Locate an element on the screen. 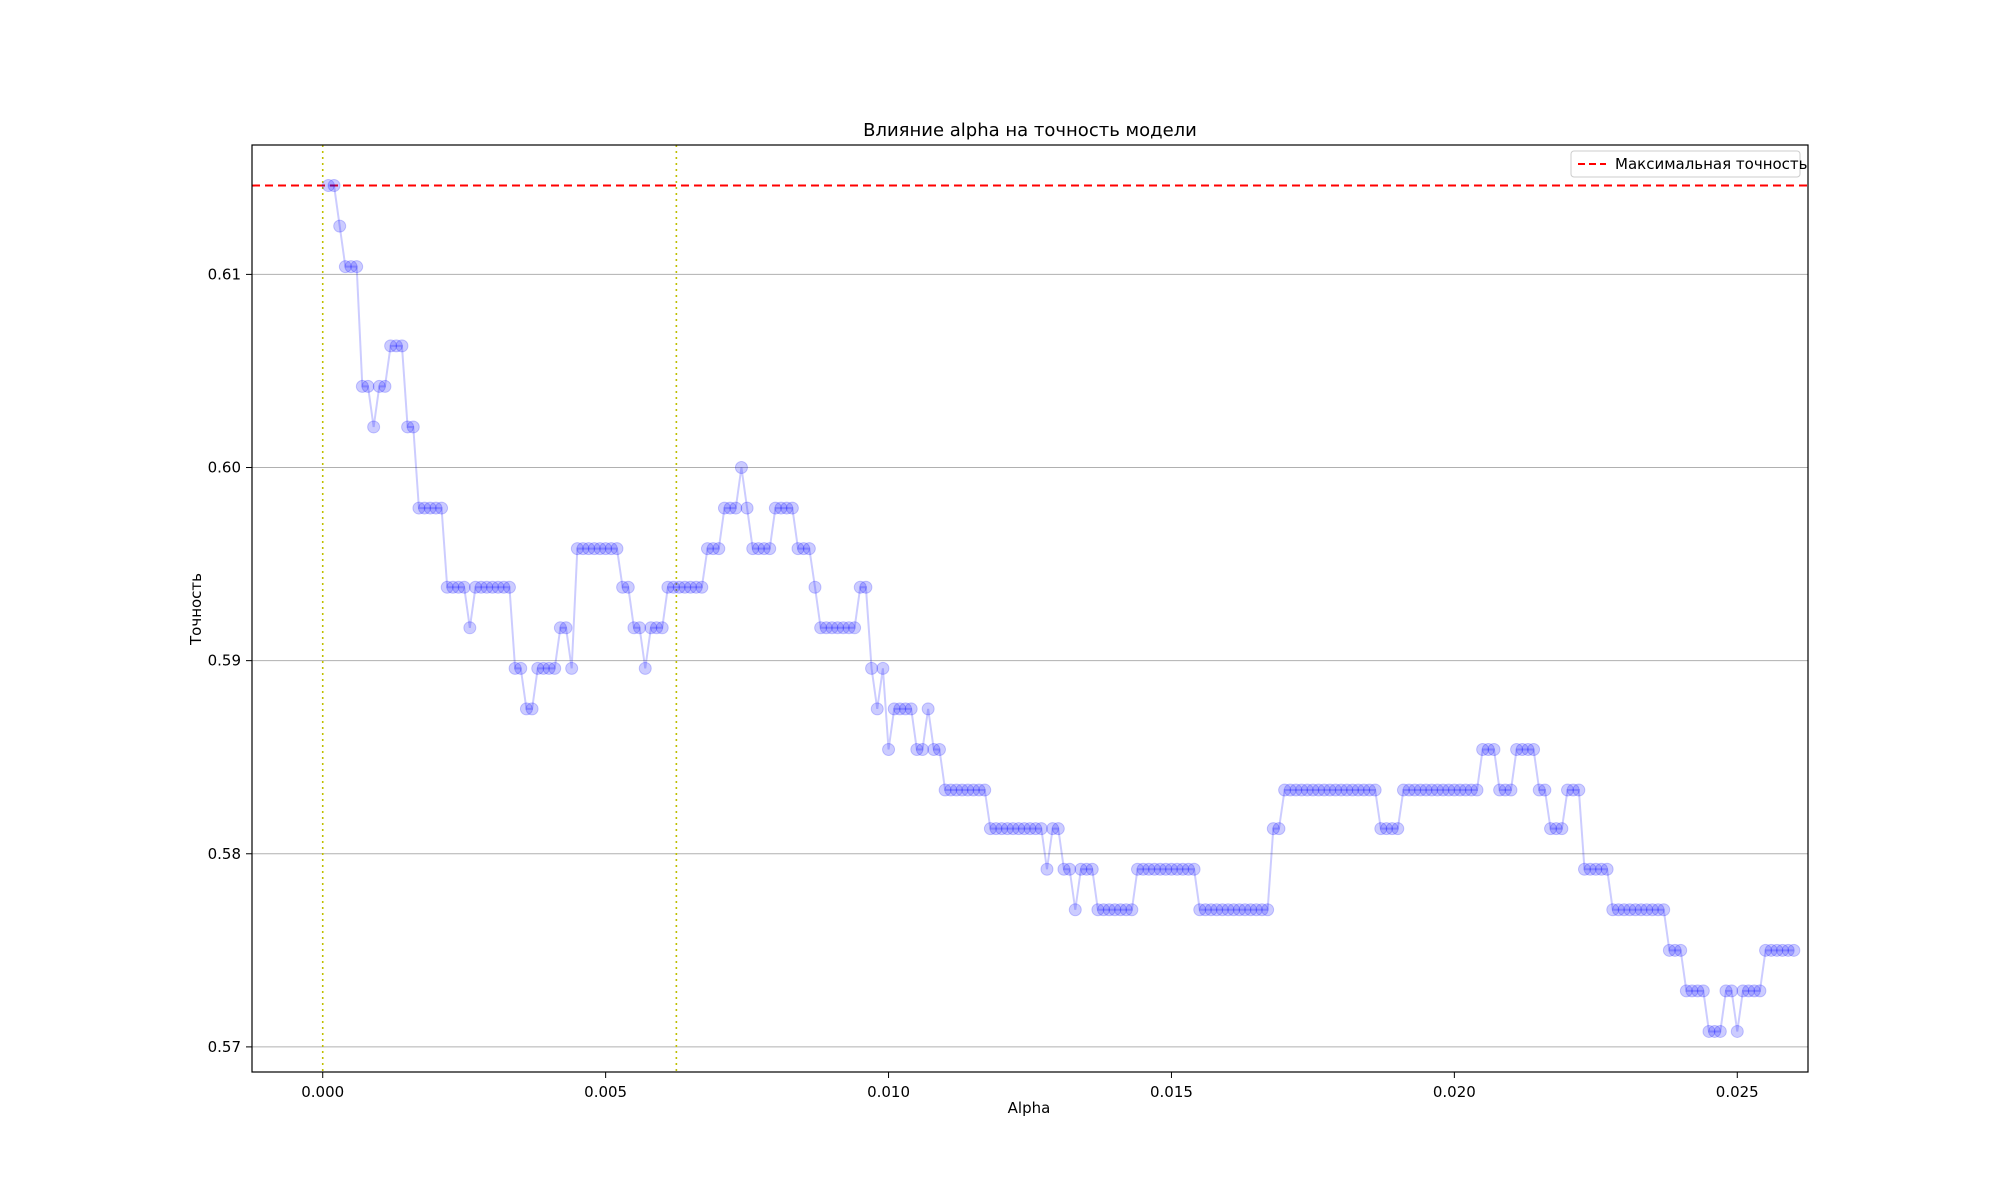 The image size is (2000, 1200). y-tick-label: 0.57 is located at coordinates (224, 1047).